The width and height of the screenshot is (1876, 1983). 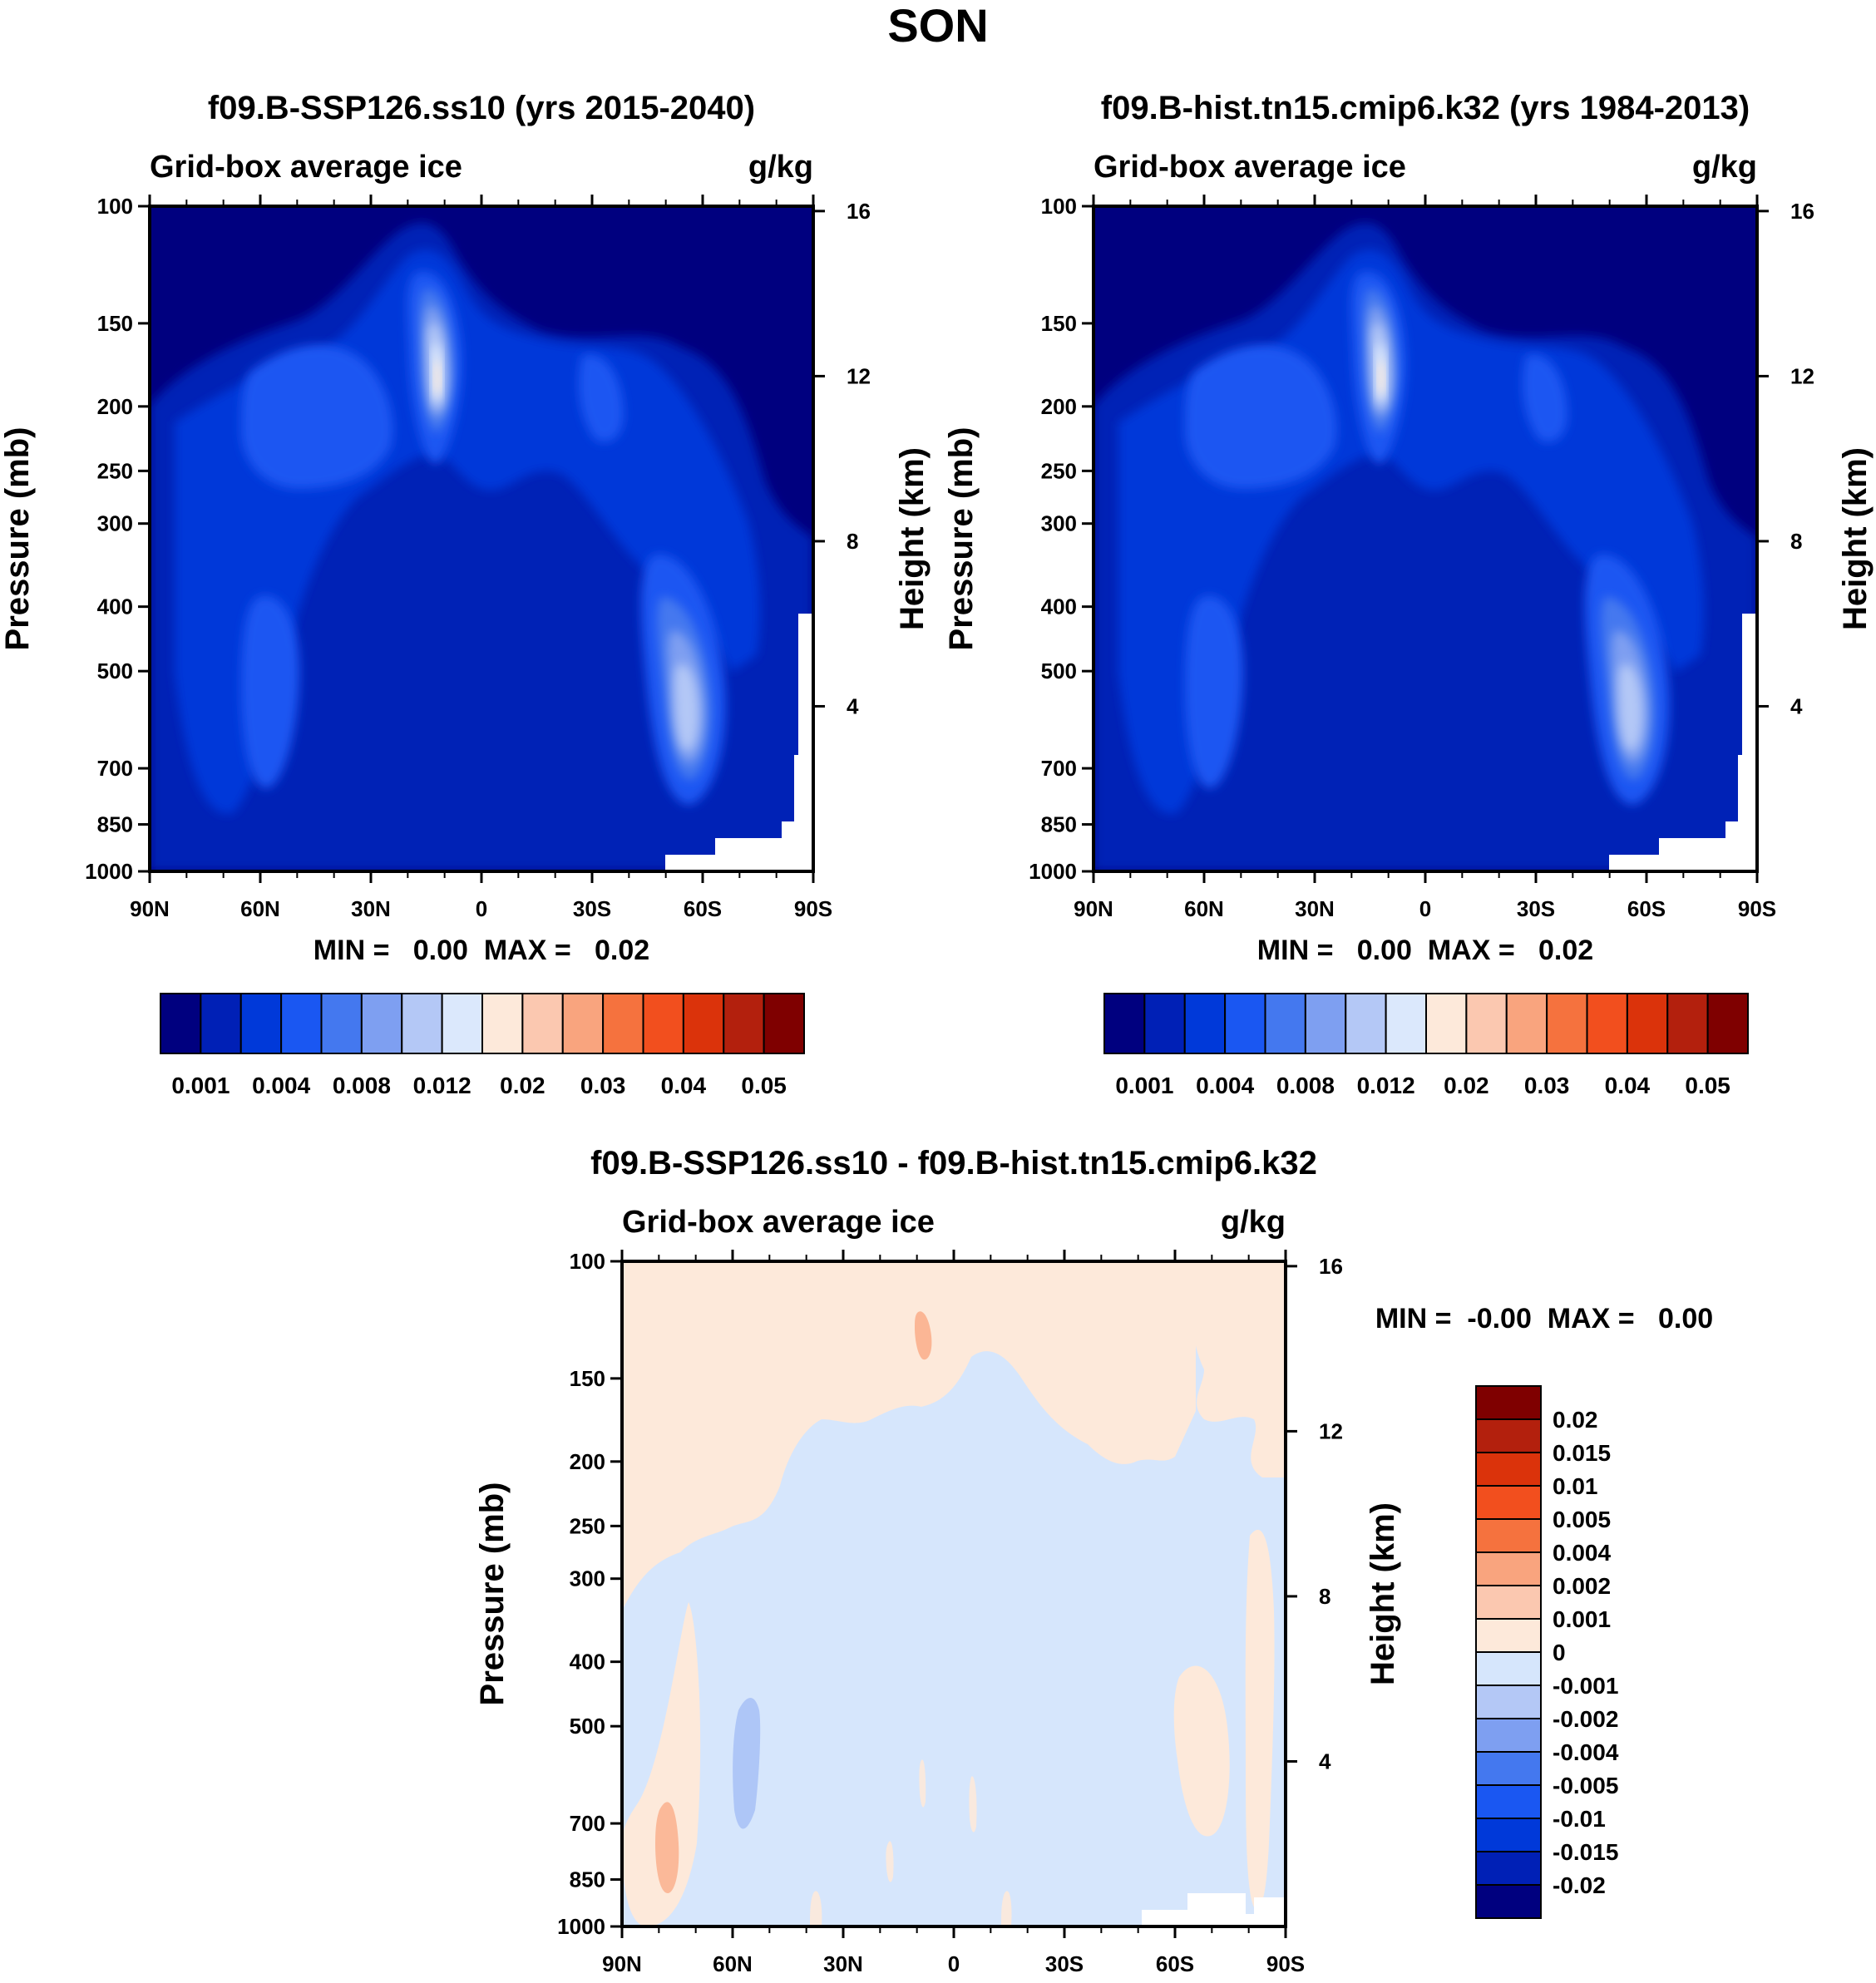 I want to click on panel-right-ylabel: Pressure (mb), so click(x=961, y=539).